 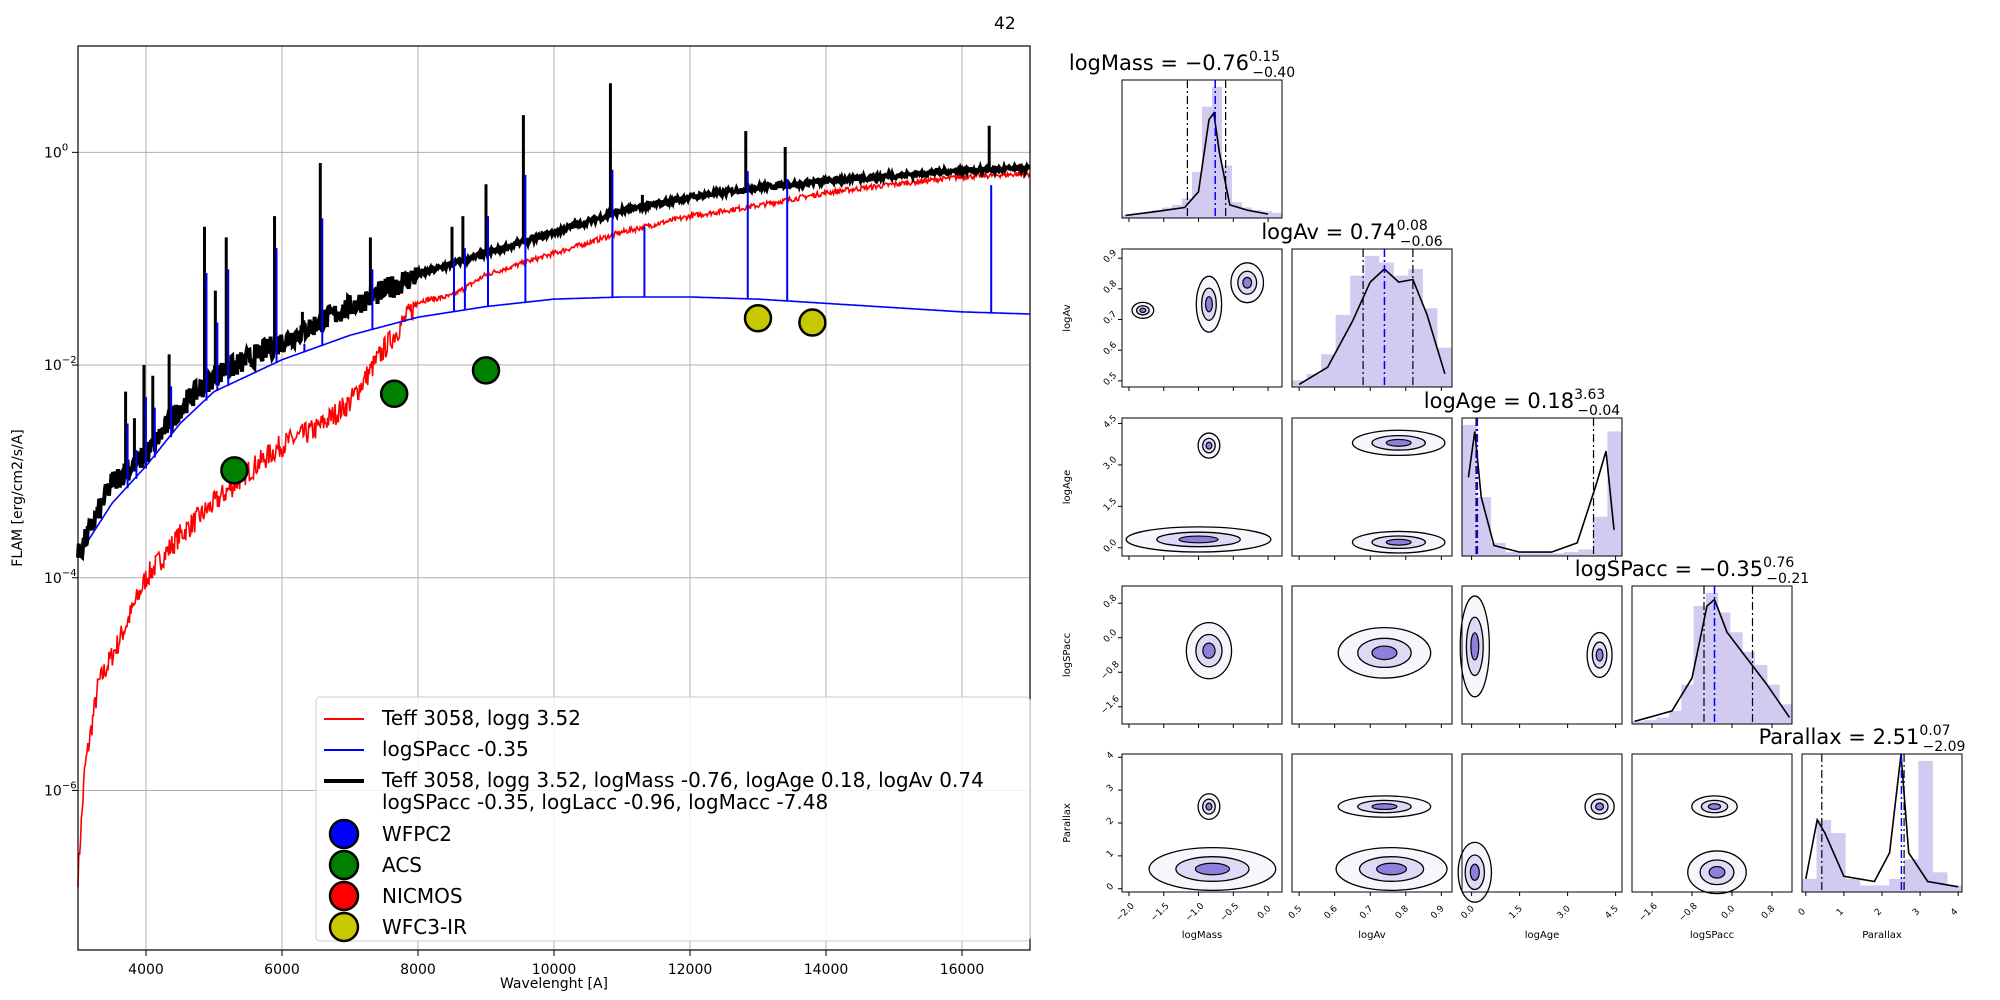 I want to click on corner-y-tick-label: 2, so click(x=1110, y=821).